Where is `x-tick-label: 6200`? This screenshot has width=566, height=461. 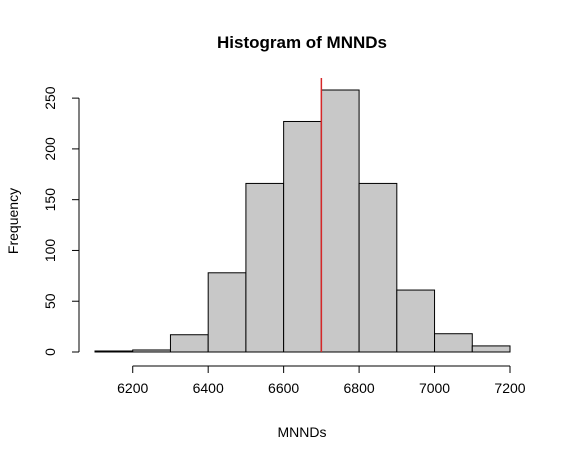 x-tick-label: 6200 is located at coordinates (132, 388).